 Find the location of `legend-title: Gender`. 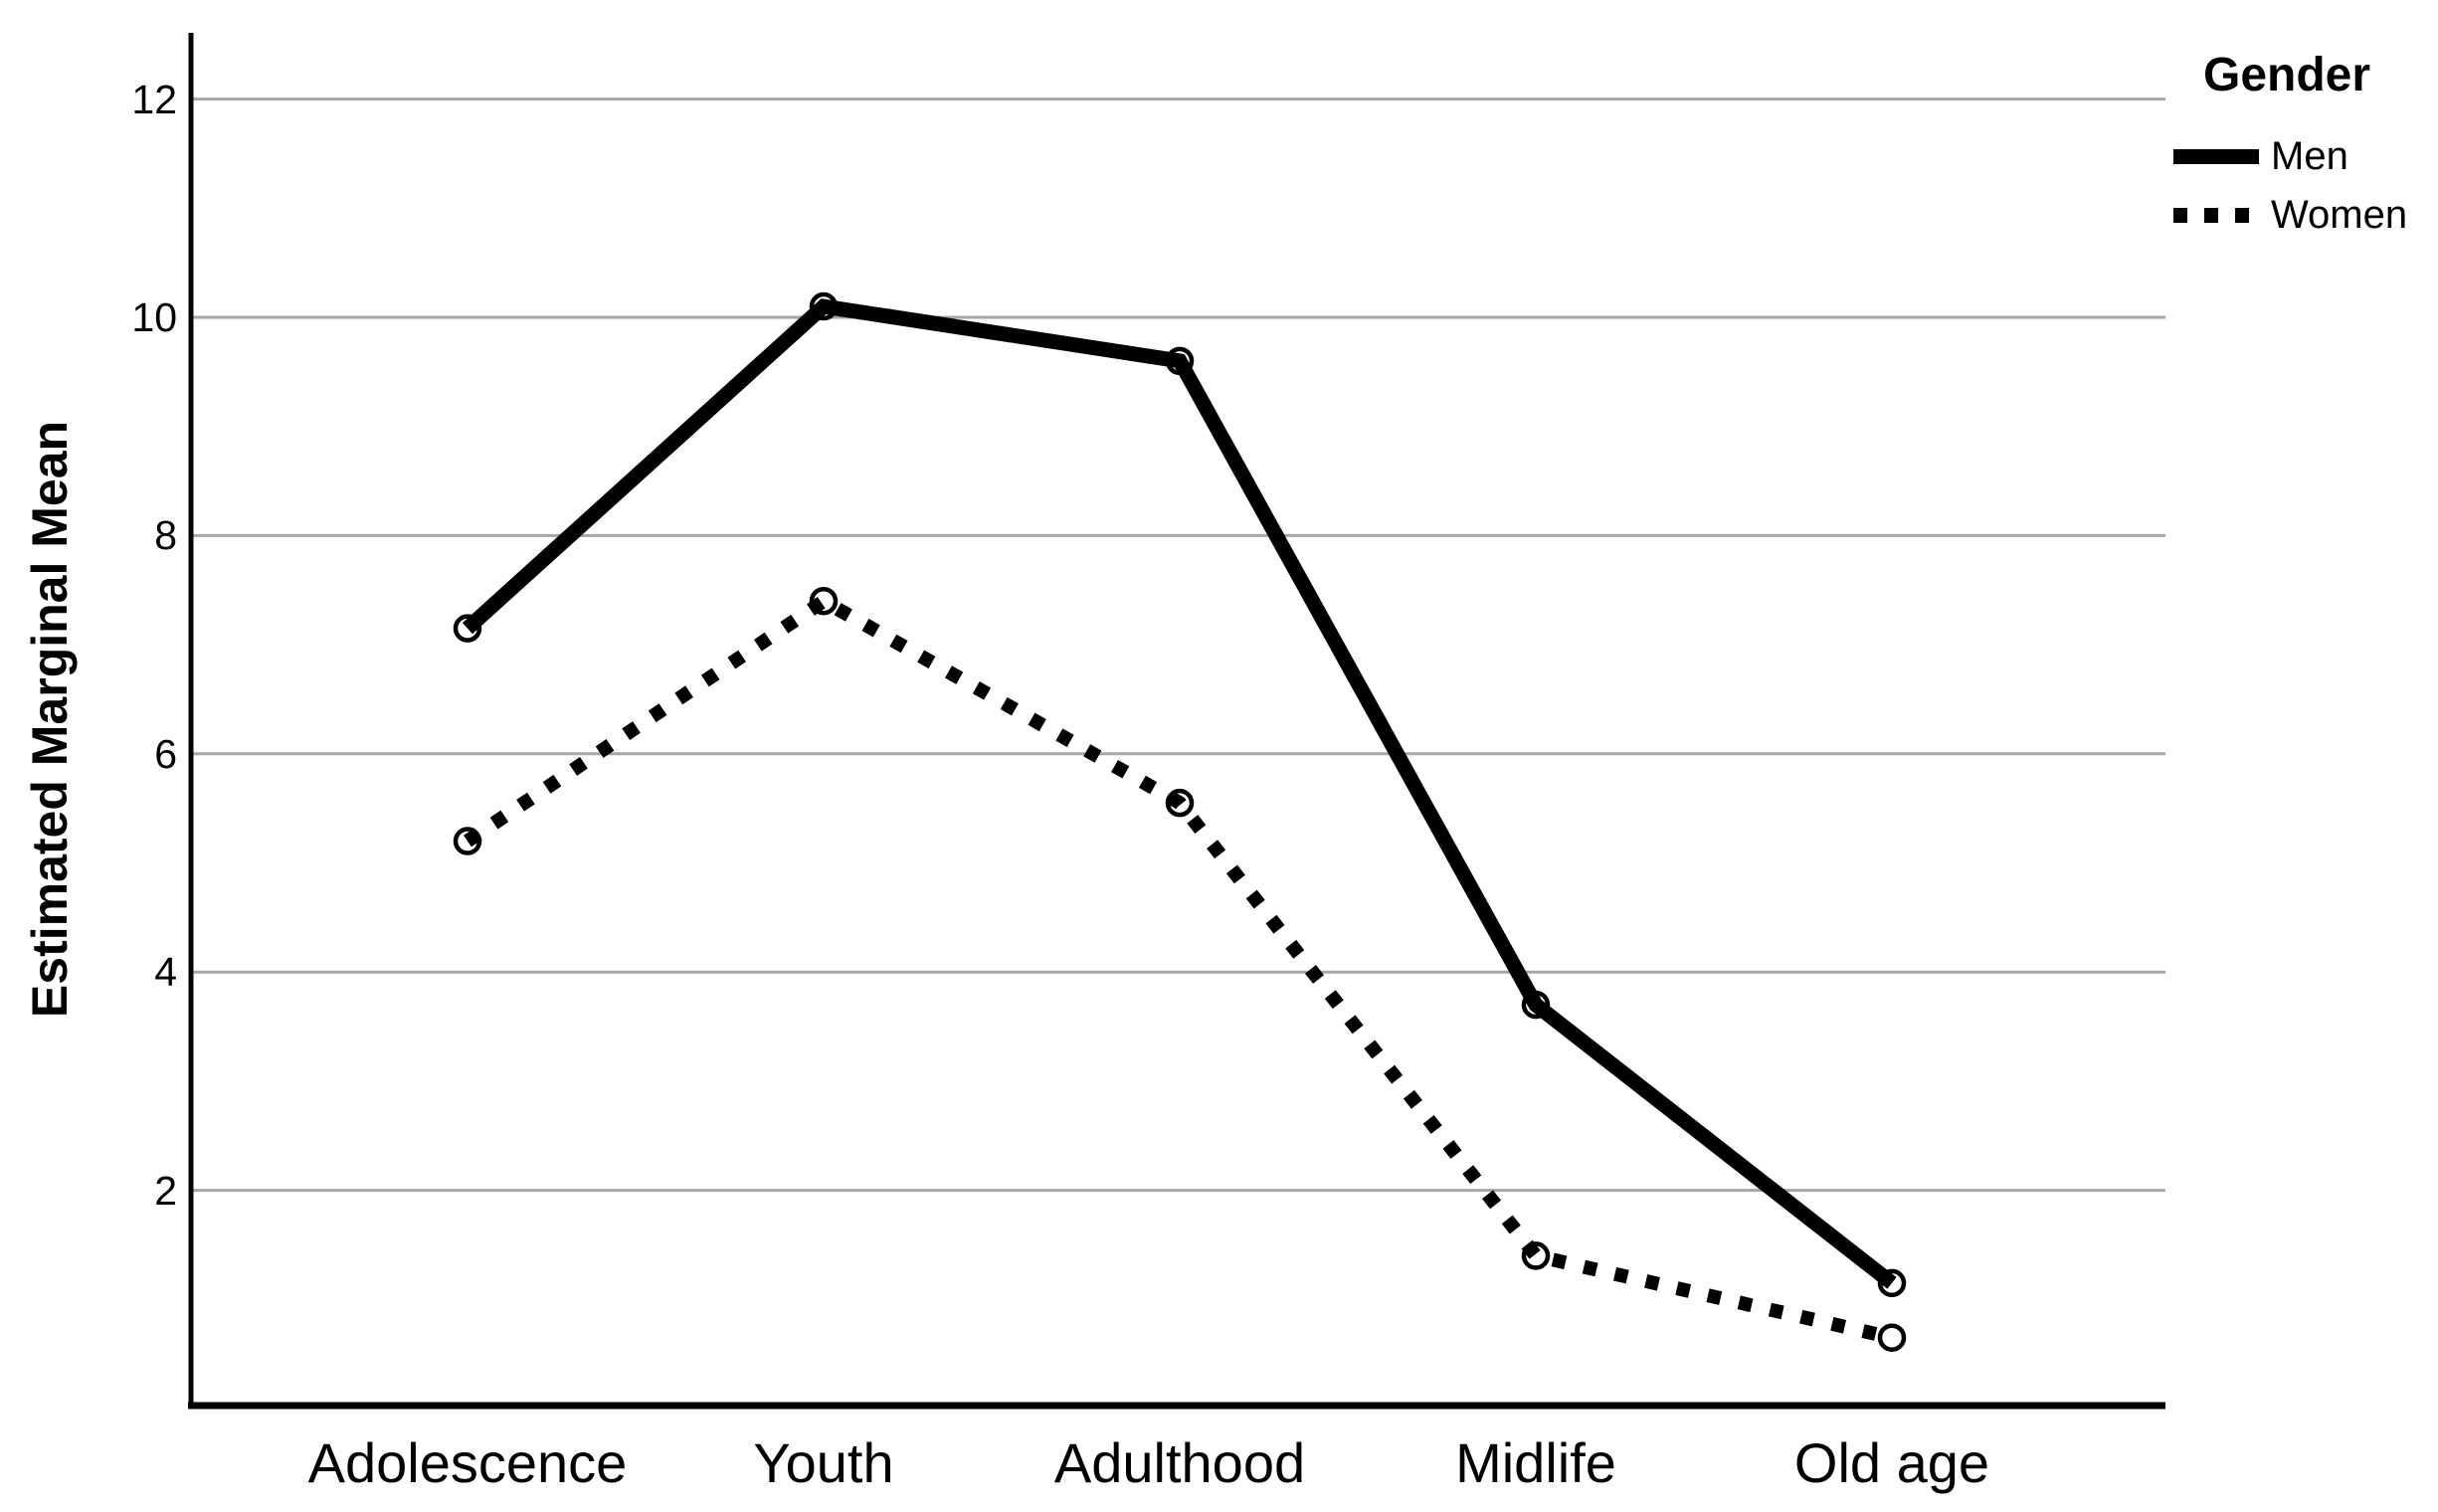

legend-title: Gender is located at coordinates (2287, 75).